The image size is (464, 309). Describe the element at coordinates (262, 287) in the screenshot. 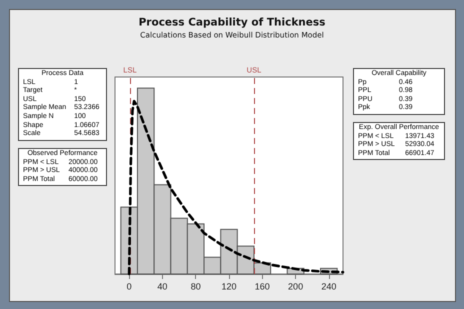

I see `x-tick-label: 160` at that location.